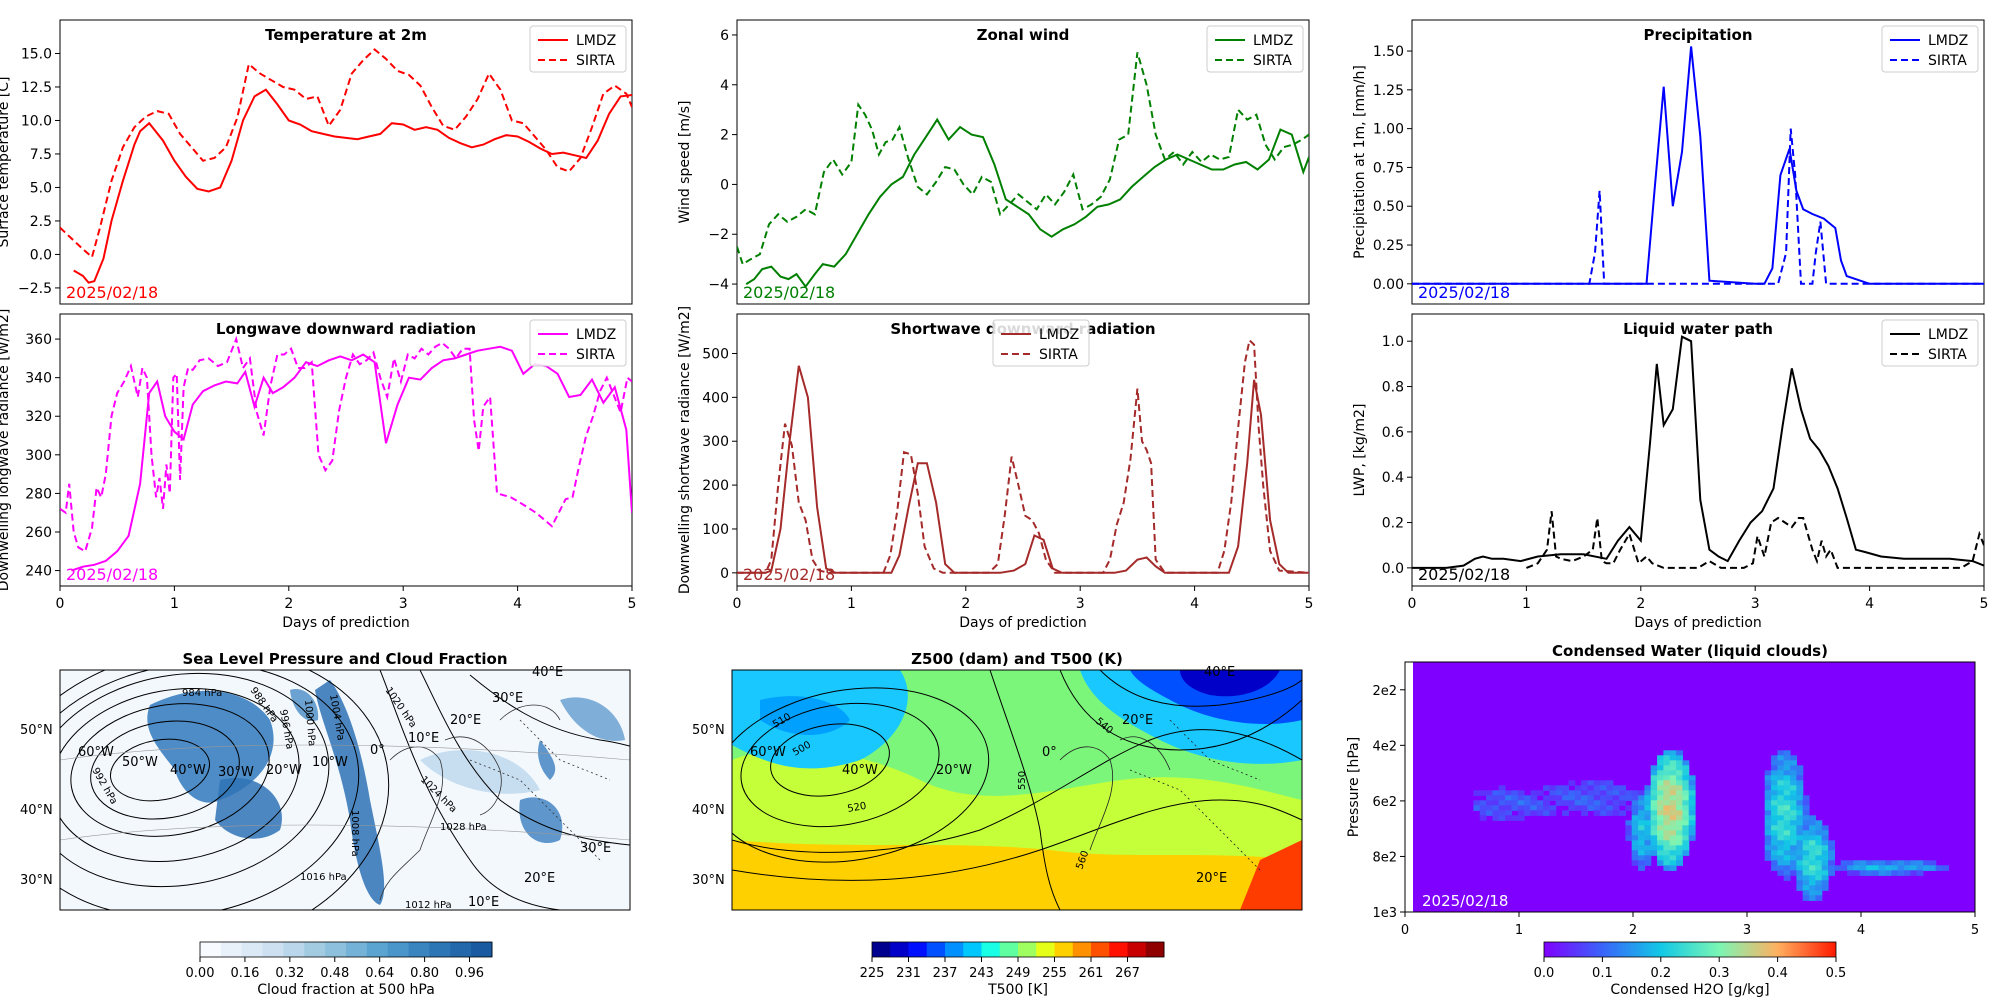 The image size is (2000, 1000). Describe the element at coordinates (289, 973) in the screenshot. I see `colorbar-tick-label: 0.32` at that location.